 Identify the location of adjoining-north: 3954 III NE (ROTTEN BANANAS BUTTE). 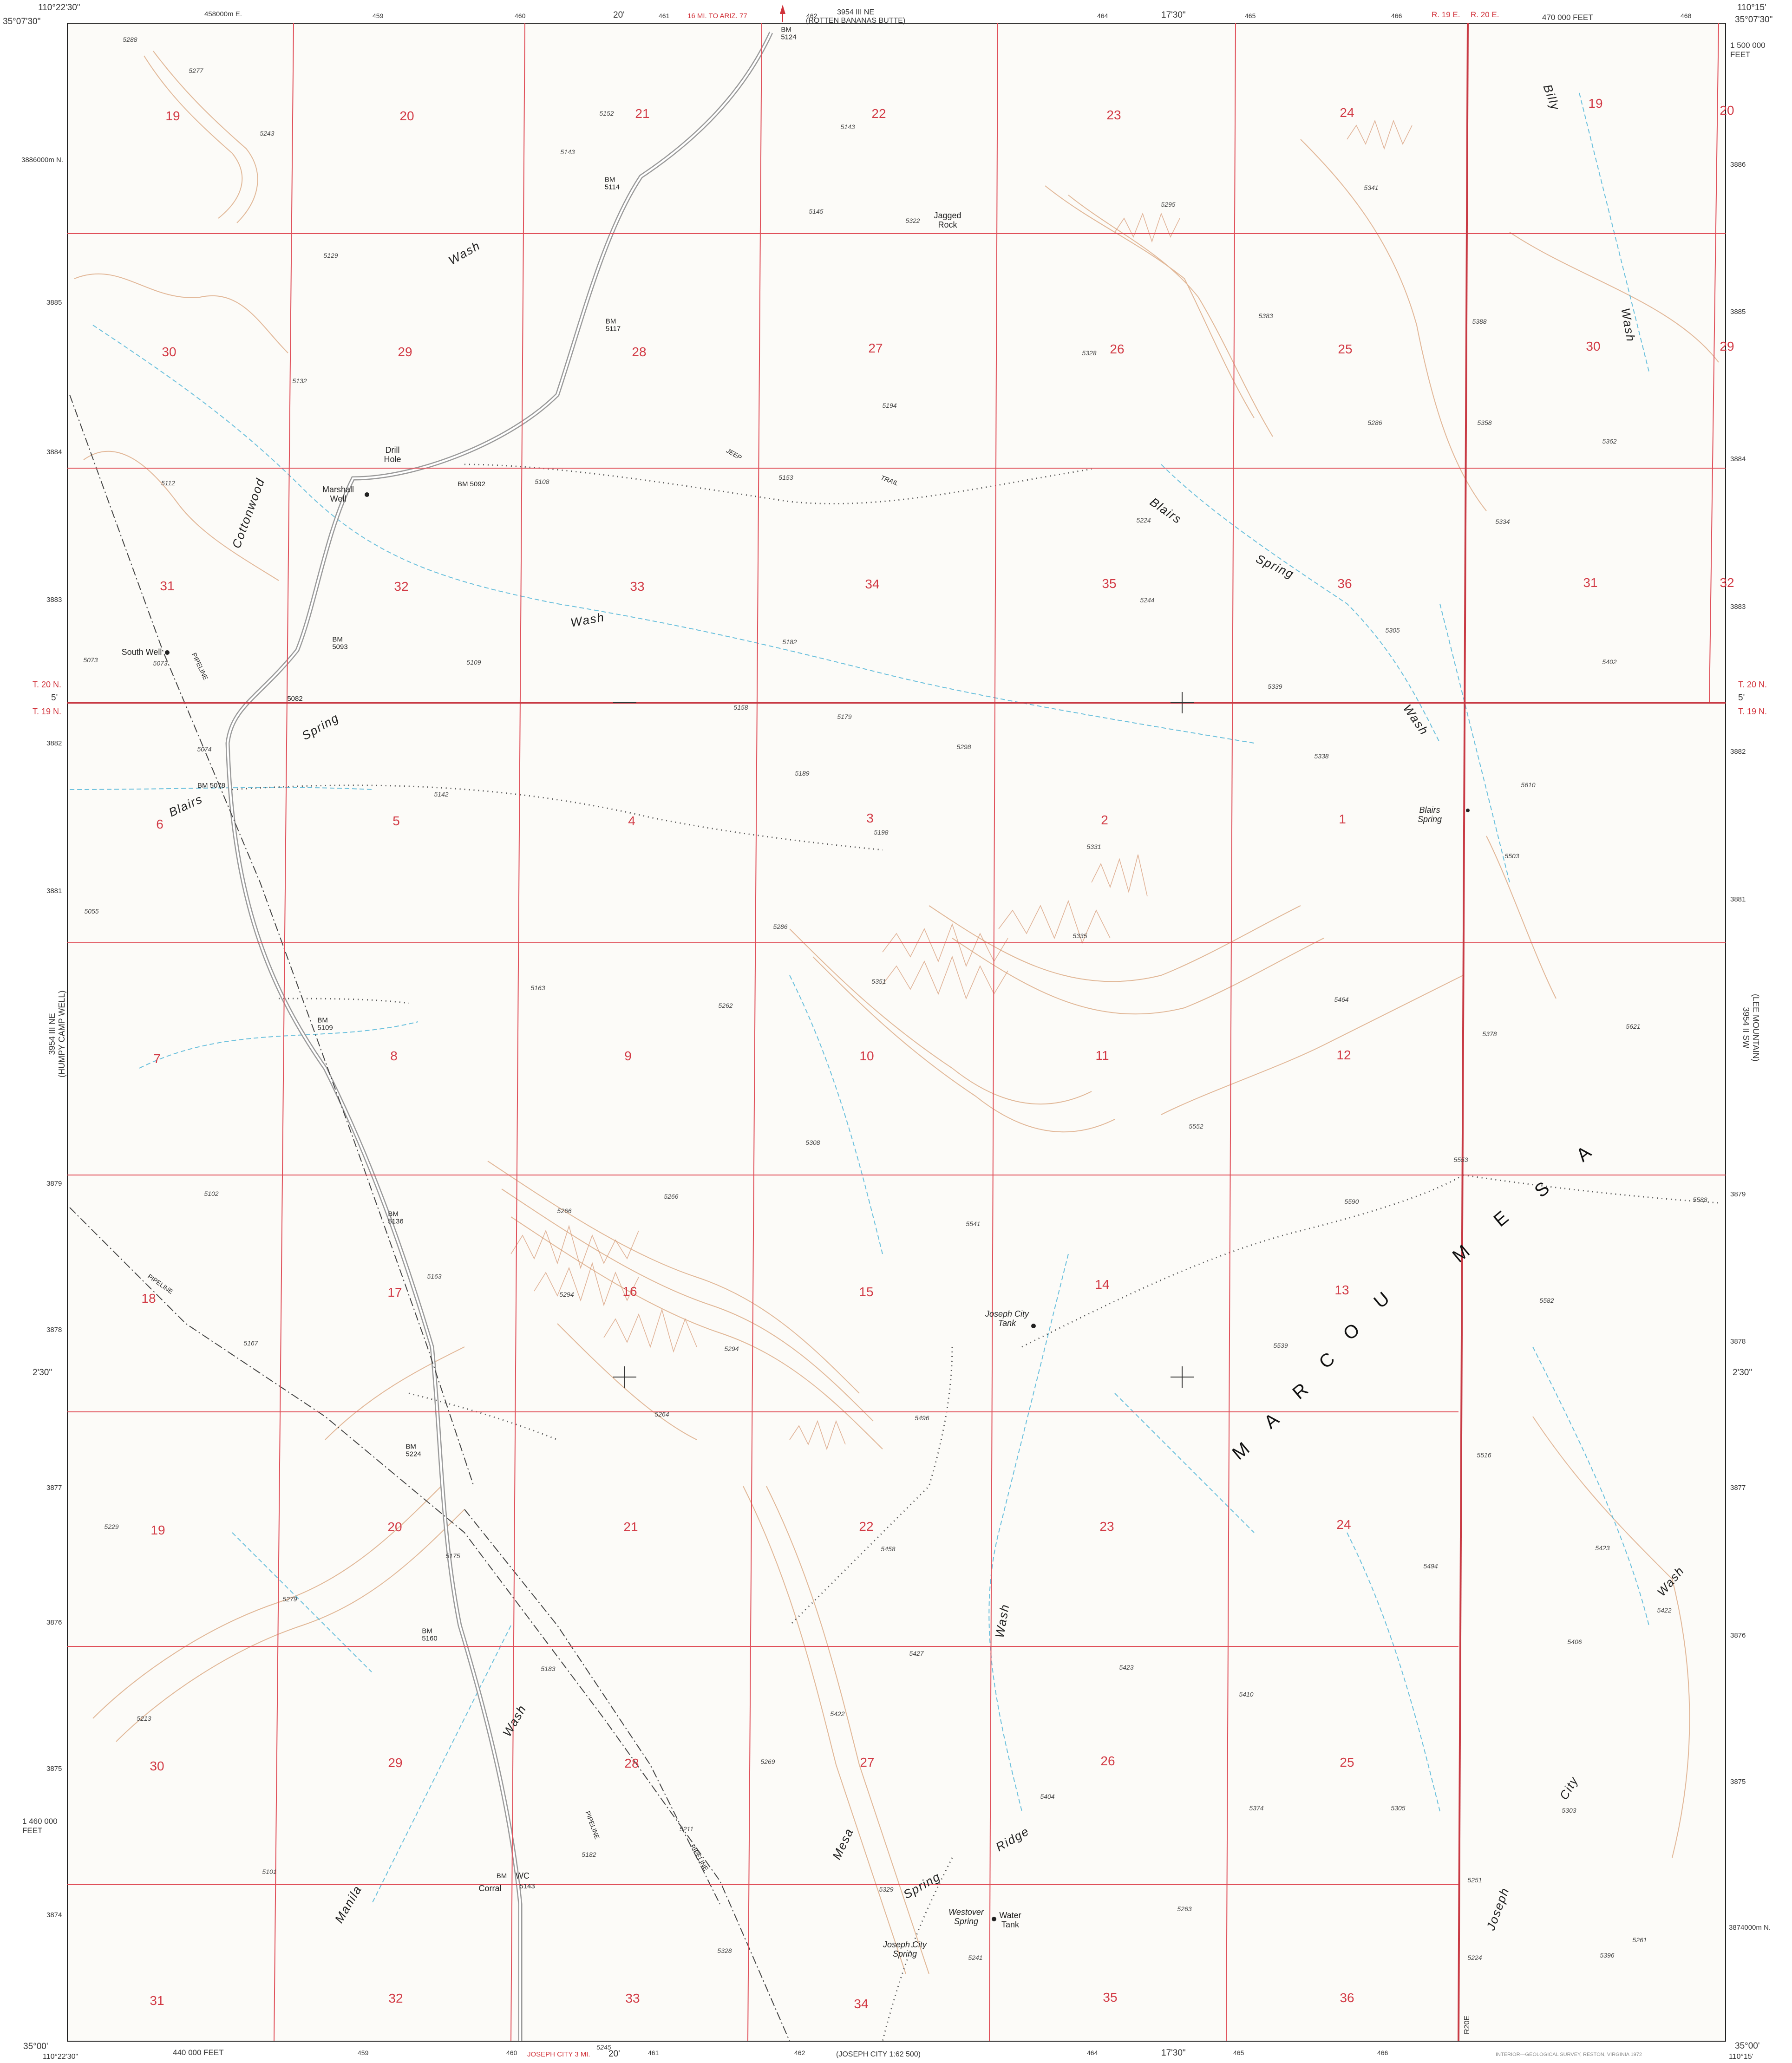
(856, 16).